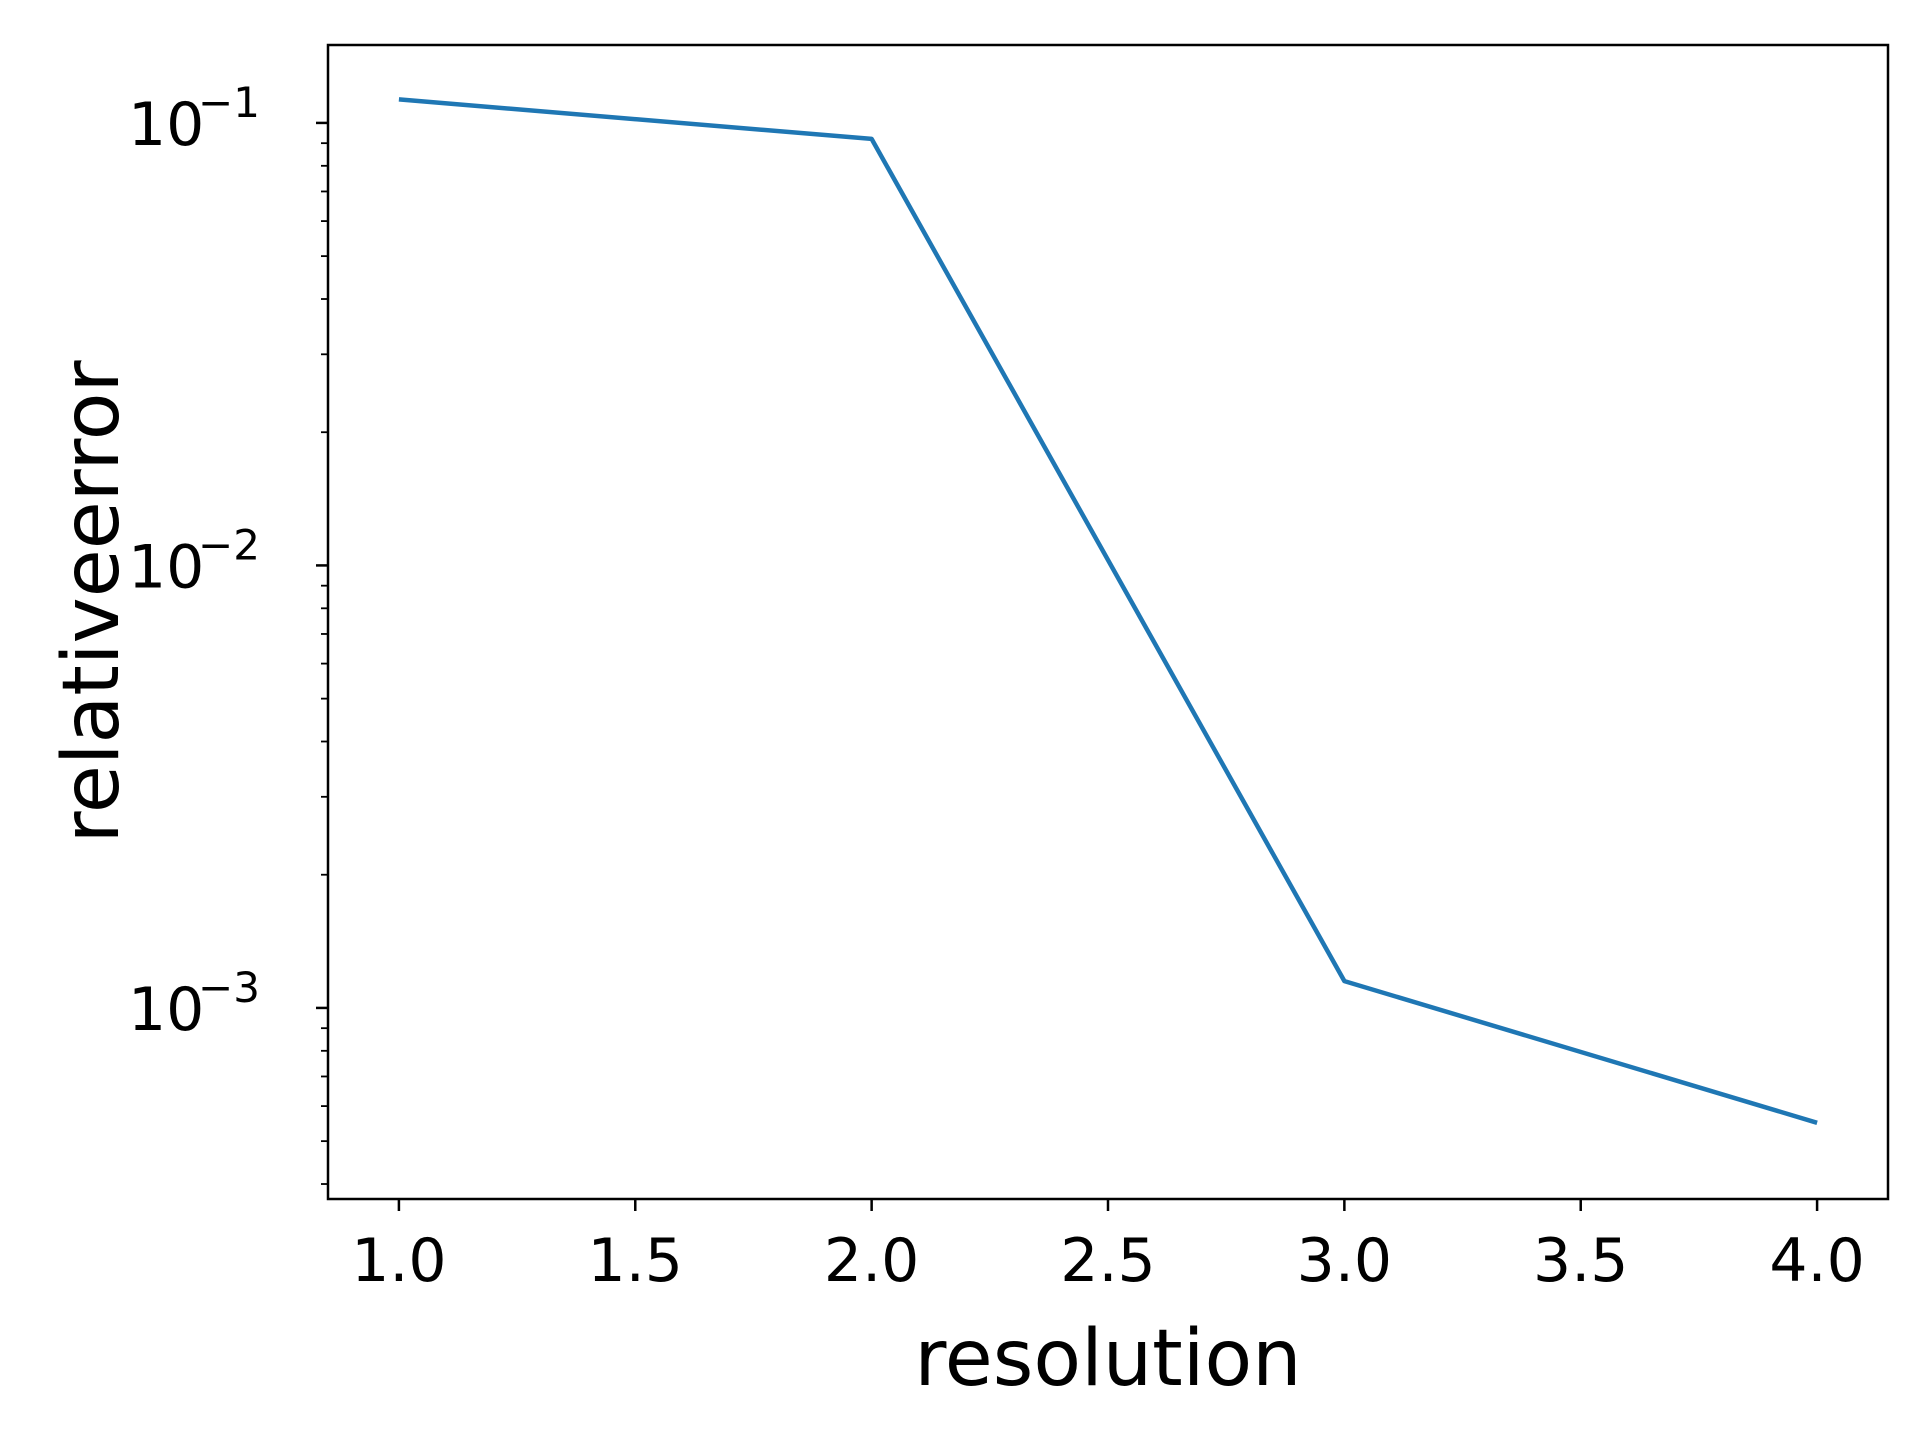 The height and width of the screenshot is (1440, 1920). What do you see at coordinates (398, 1261) in the screenshot?
I see `x-tick-label: 1.0` at bounding box center [398, 1261].